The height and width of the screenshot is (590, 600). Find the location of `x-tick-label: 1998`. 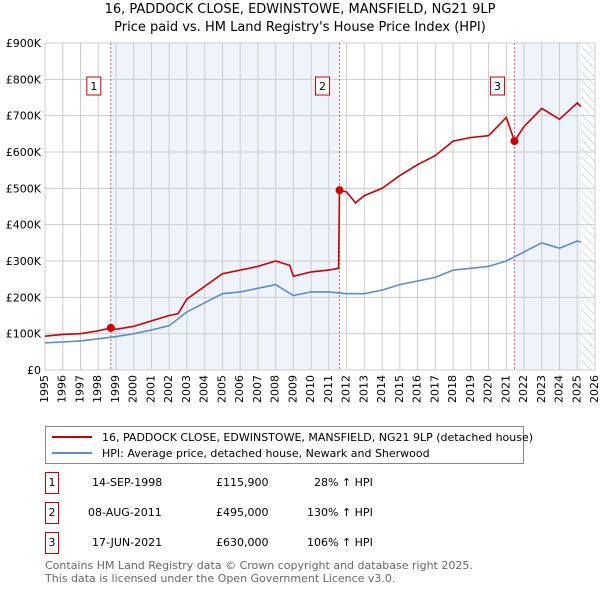

x-tick-label: 1998 is located at coordinates (97, 389).